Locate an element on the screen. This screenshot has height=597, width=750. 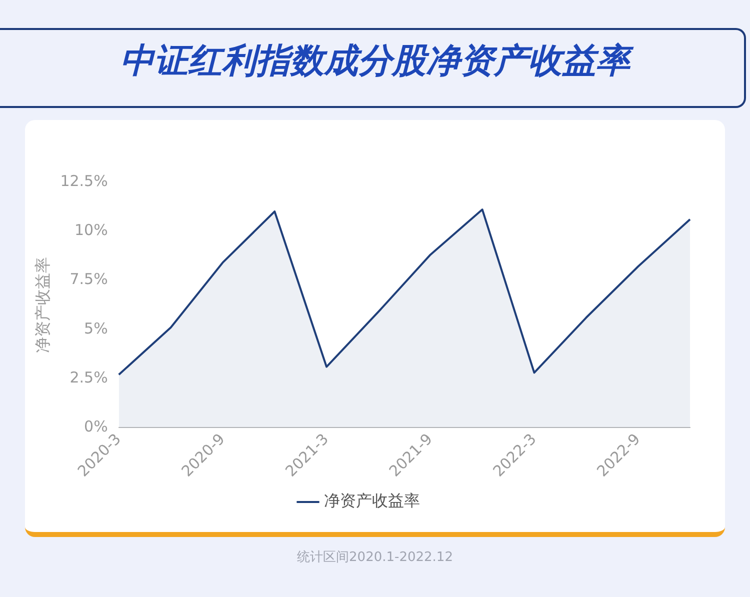
chart-title: 中证红利指数成分股净资产收益率 is located at coordinates (377, 61).